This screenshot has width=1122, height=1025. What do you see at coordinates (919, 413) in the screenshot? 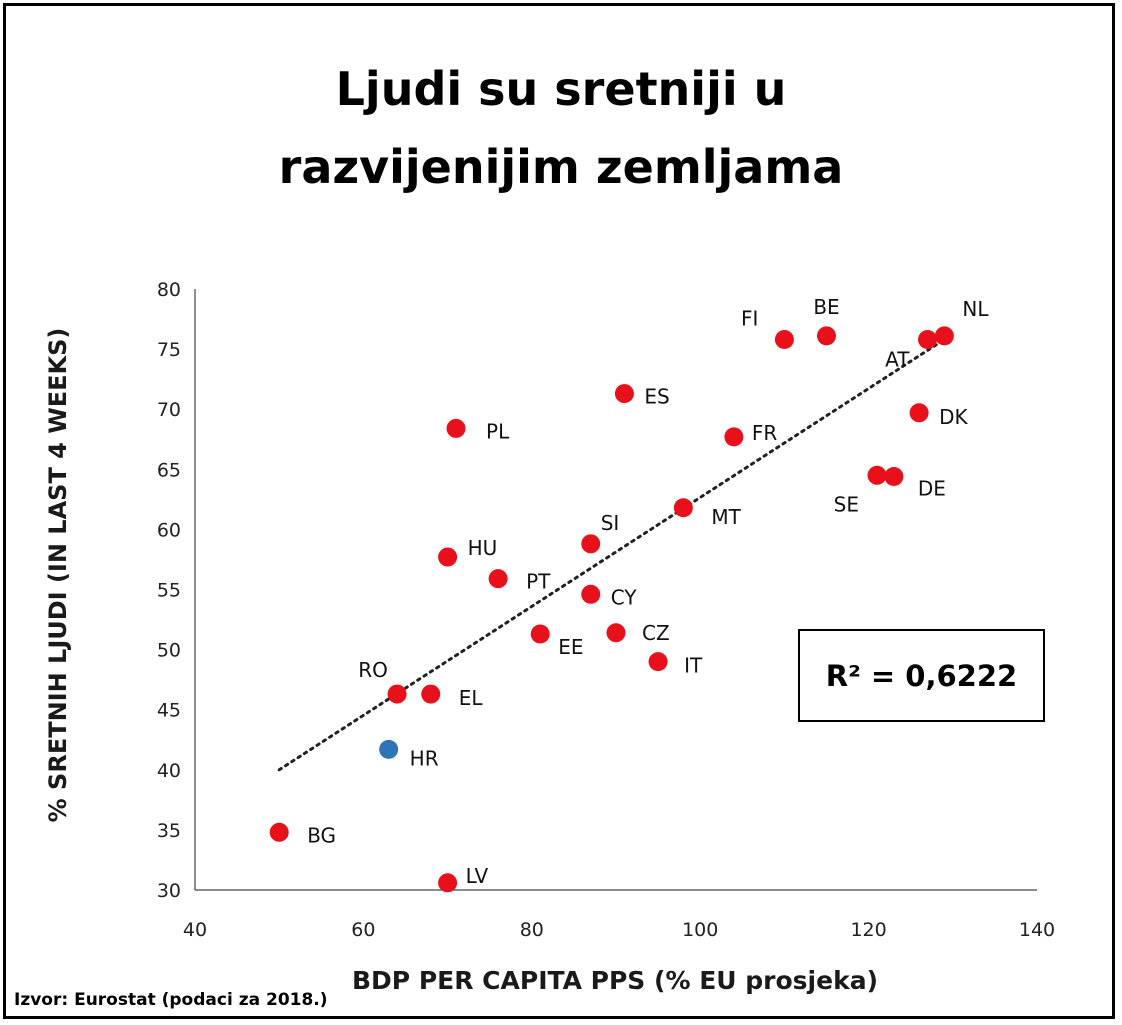
I see `point-dk` at bounding box center [919, 413].